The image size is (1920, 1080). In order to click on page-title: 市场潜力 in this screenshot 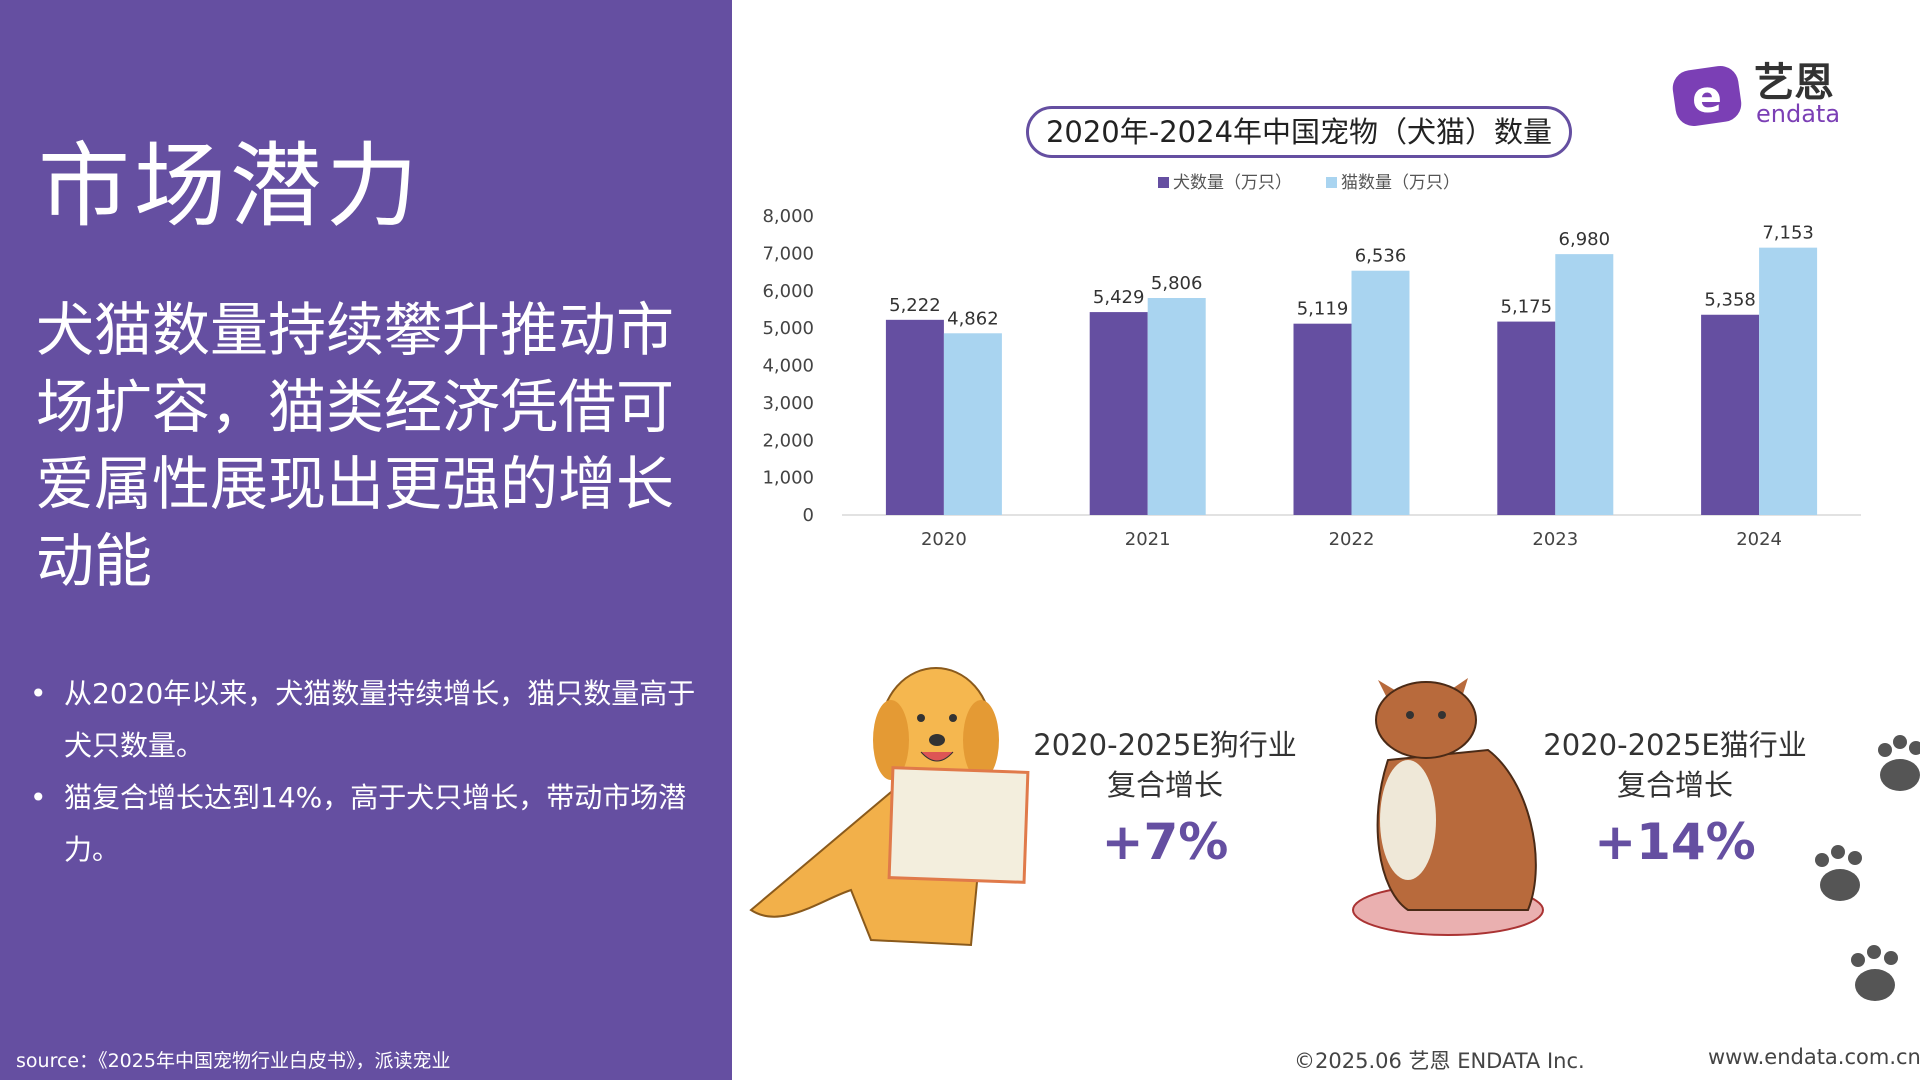, I will do `click(230, 186)`.